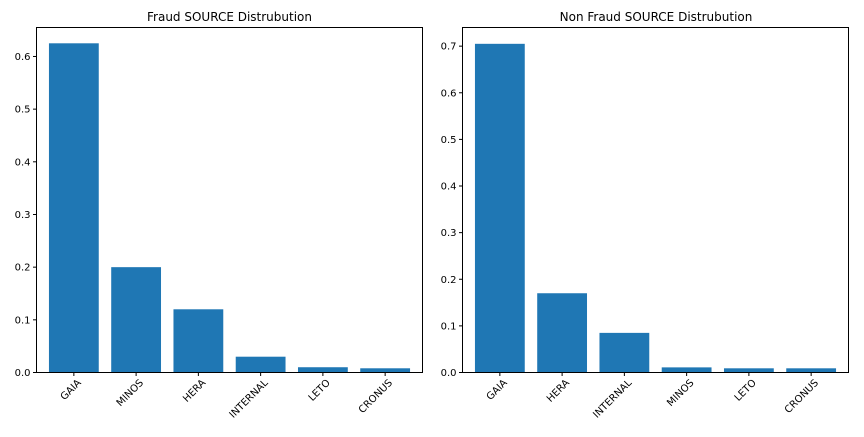 This screenshot has width=864, height=437. Describe the element at coordinates (653, 396) in the screenshot. I see `x-axis: GAIA HERA INTERNAL MINOS LETO CRONUS` at that location.